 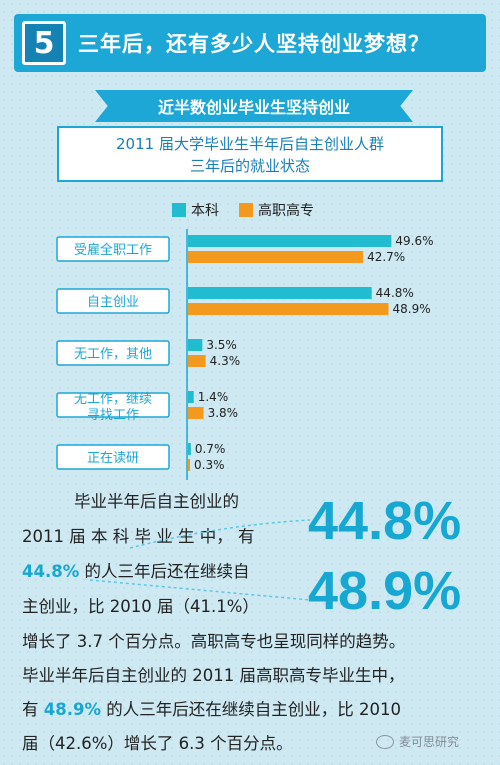 I want to click on body-text-line3: 44.8% 的人三年后还在继续自, so click(x=136, y=570).